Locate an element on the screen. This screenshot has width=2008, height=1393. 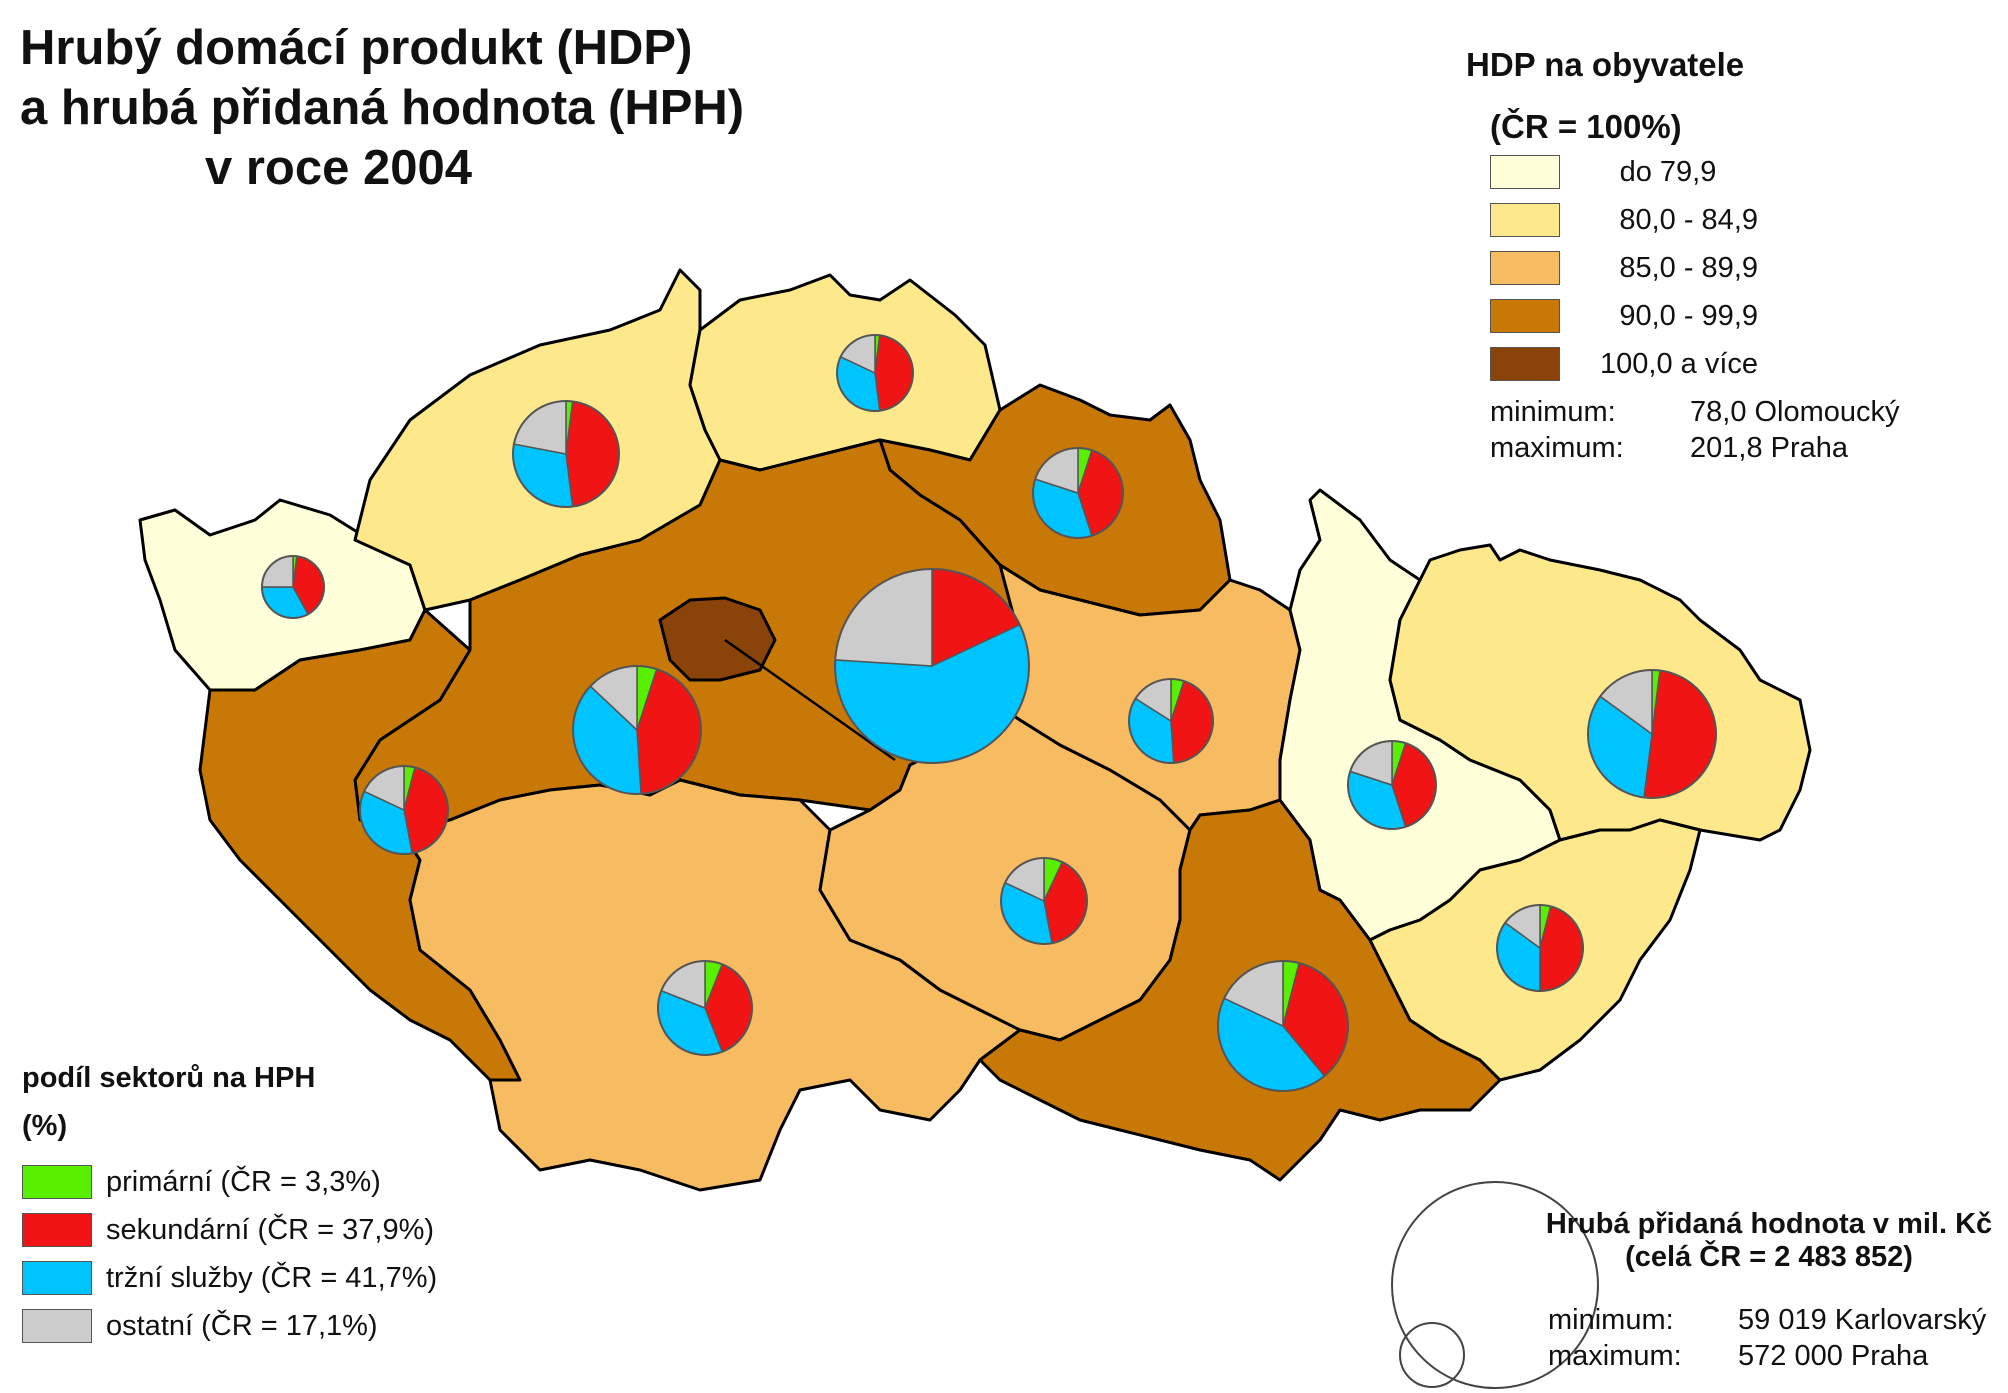
pie-zlinsky-outline is located at coordinates (1540, 948).